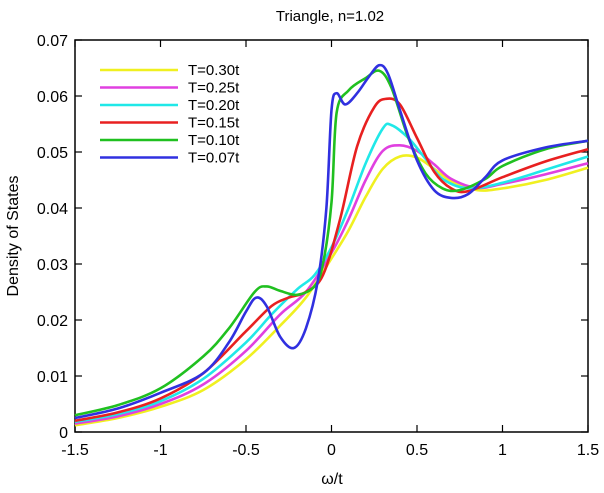 The width and height of the screenshot is (604, 493). I want to click on x-tick-label: 1, so click(502, 450).